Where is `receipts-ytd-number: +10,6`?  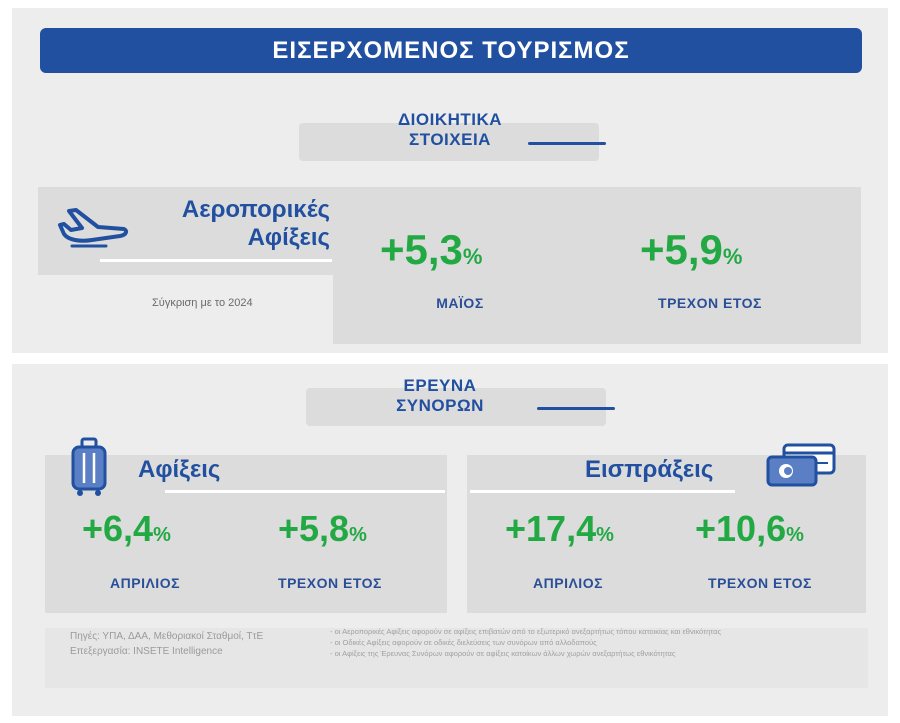
receipts-ytd-number: +10,6 is located at coordinates (741, 528).